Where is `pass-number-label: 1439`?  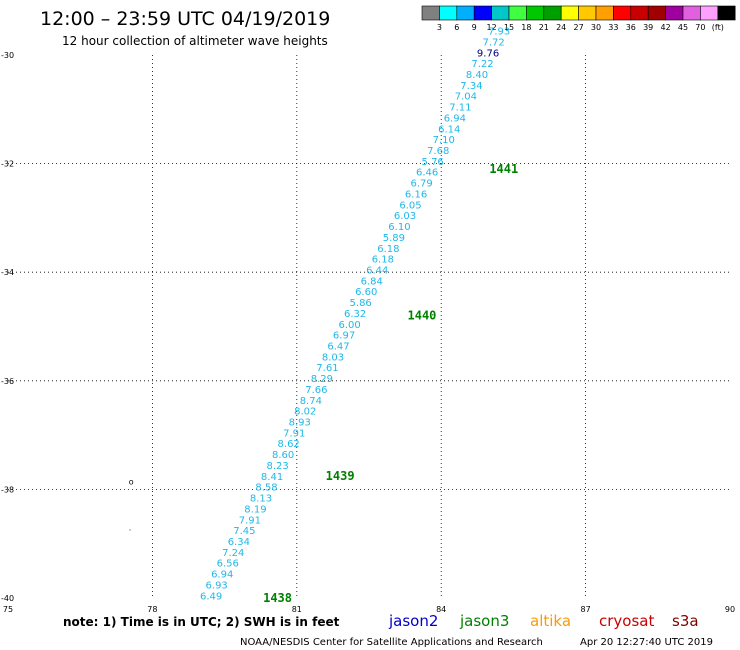
pass-number-label: 1439 is located at coordinates (340, 476).